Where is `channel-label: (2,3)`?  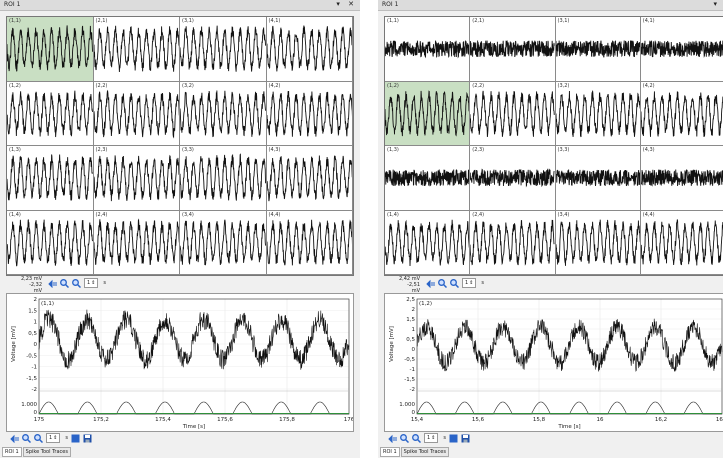
channel-label: (2,3) is located at coordinates (478, 150).